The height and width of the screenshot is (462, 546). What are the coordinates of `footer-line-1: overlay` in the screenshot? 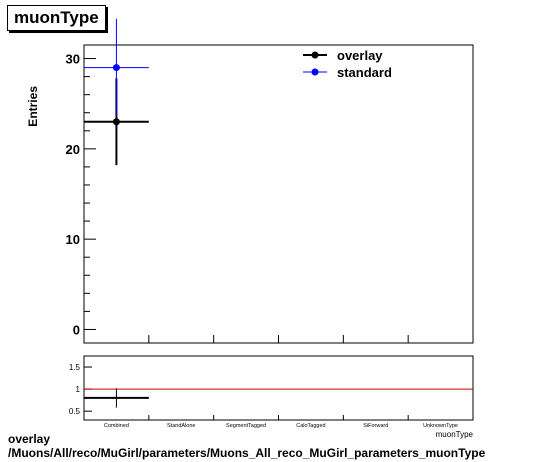 It's located at (29, 439).